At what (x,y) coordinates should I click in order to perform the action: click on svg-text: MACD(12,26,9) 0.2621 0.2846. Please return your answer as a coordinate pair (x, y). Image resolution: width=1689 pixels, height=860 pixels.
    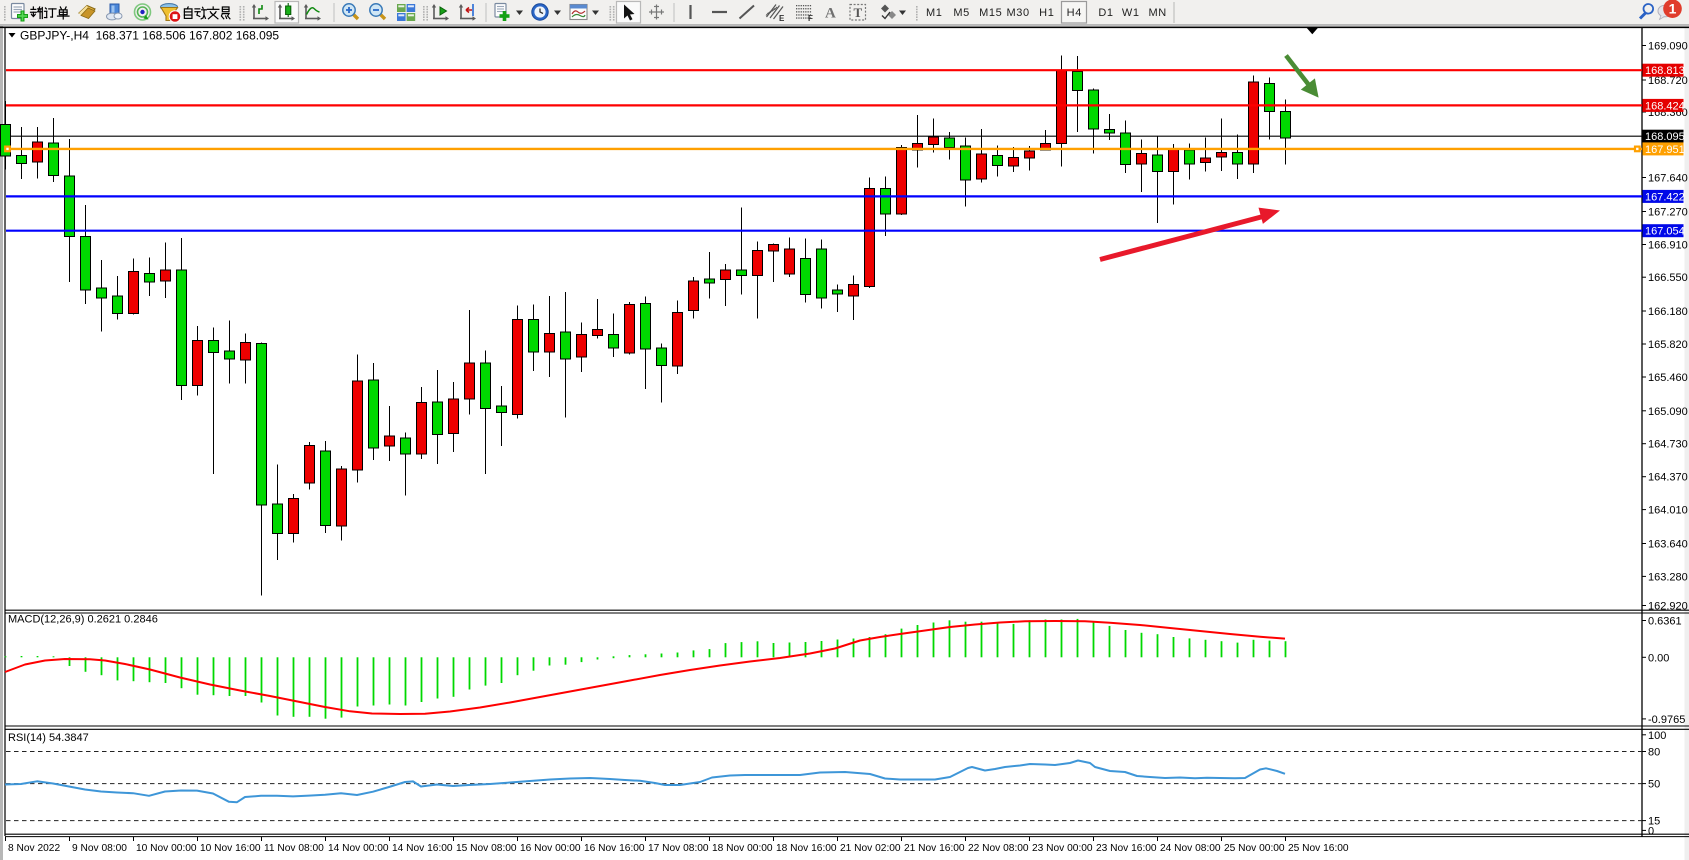
    Looking at the image, I should click on (83, 620).